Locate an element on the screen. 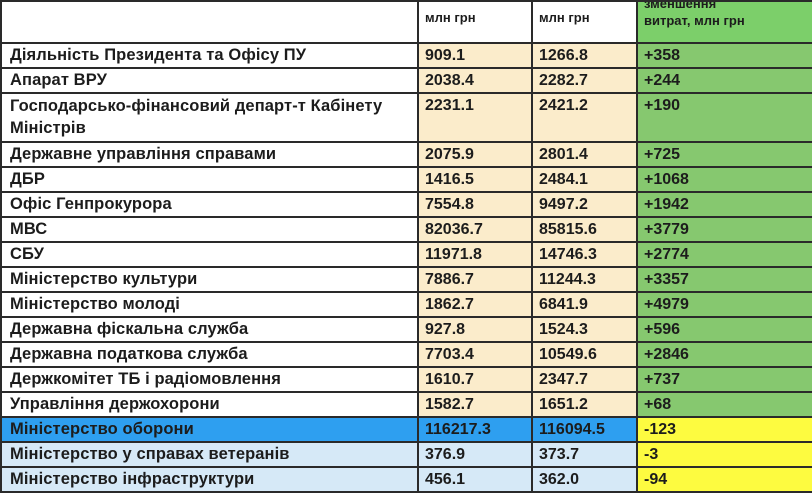  table-row: Управління держохорони 1582.7 1651.2 +68 is located at coordinates (406, 404).